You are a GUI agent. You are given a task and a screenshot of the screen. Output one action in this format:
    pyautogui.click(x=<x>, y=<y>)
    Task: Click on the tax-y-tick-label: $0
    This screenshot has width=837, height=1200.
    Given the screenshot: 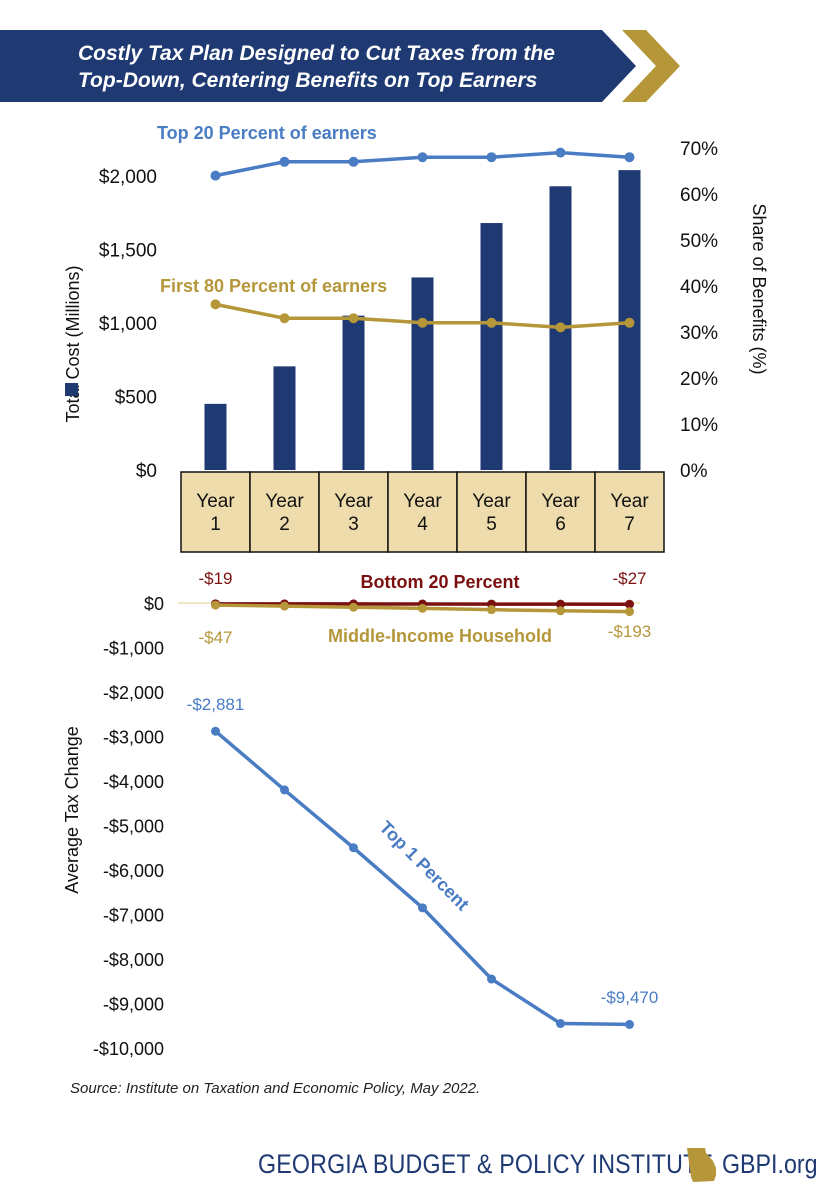 What is the action you would take?
    pyautogui.click(x=154, y=604)
    